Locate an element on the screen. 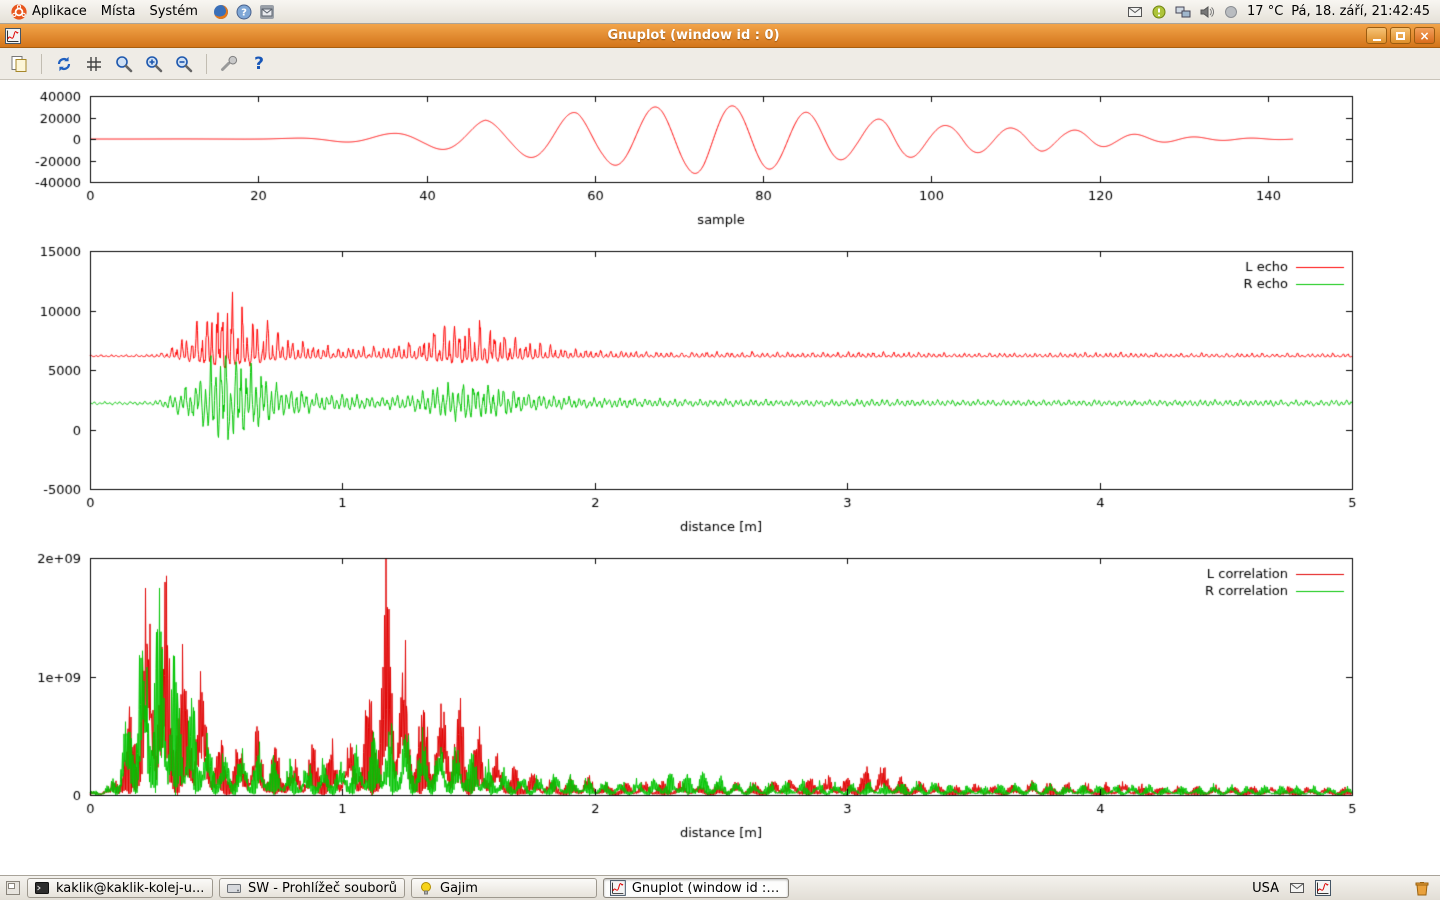 The width and height of the screenshot is (1440, 900). taskbar-item-label: Gajim is located at coordinates (459, 888).